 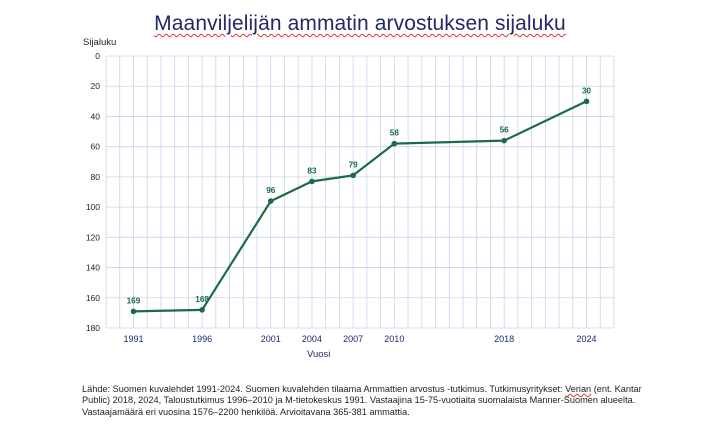 What do you see at coordinates (586, 101) in the screenshot?
I see `data-point-2024` at bounding box center [586, 101].